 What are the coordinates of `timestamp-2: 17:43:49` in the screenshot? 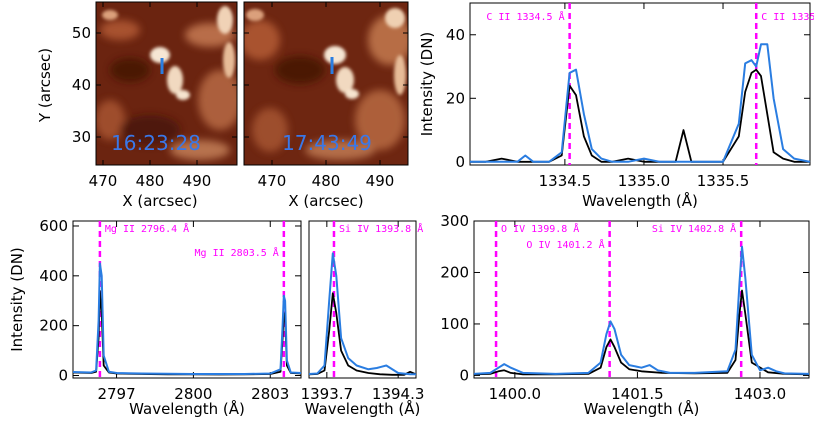 It's located at (327, 143).